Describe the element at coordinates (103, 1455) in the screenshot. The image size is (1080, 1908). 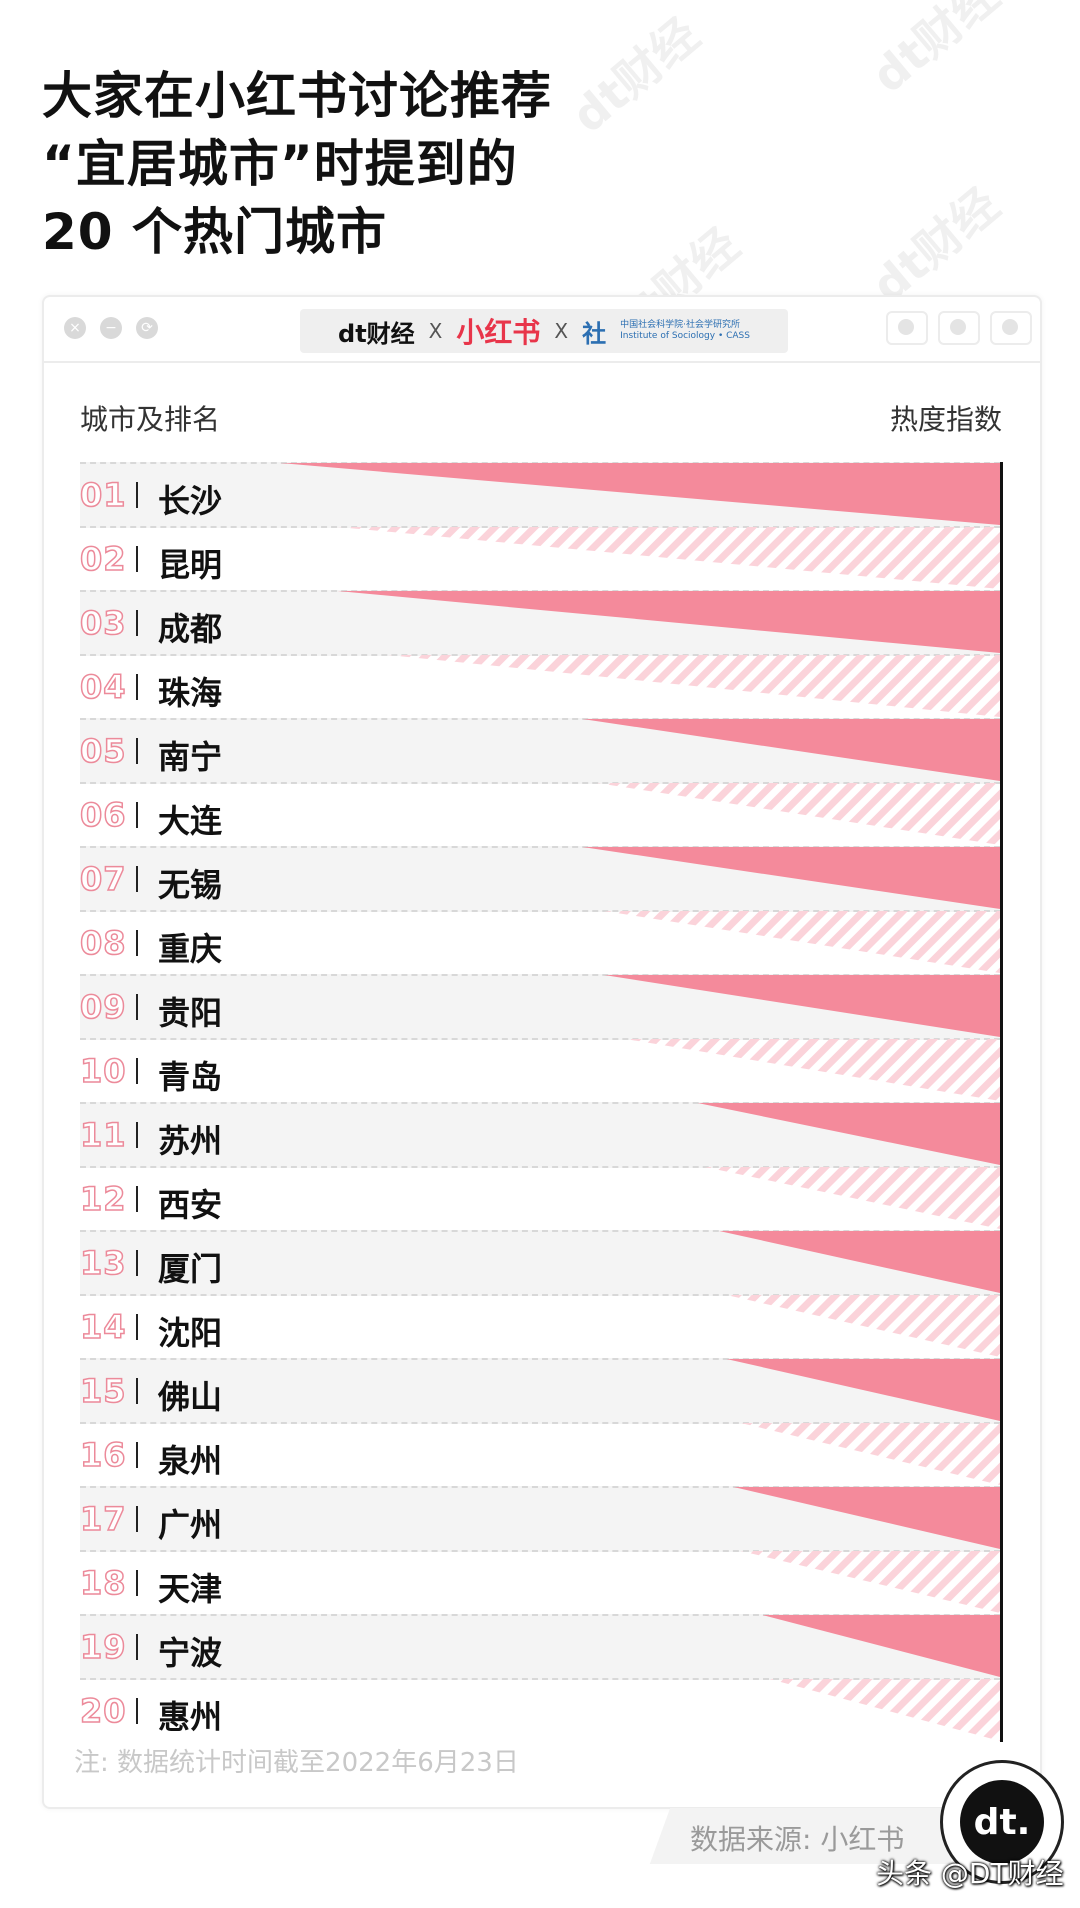
I see `rank-label: 16` at that location.